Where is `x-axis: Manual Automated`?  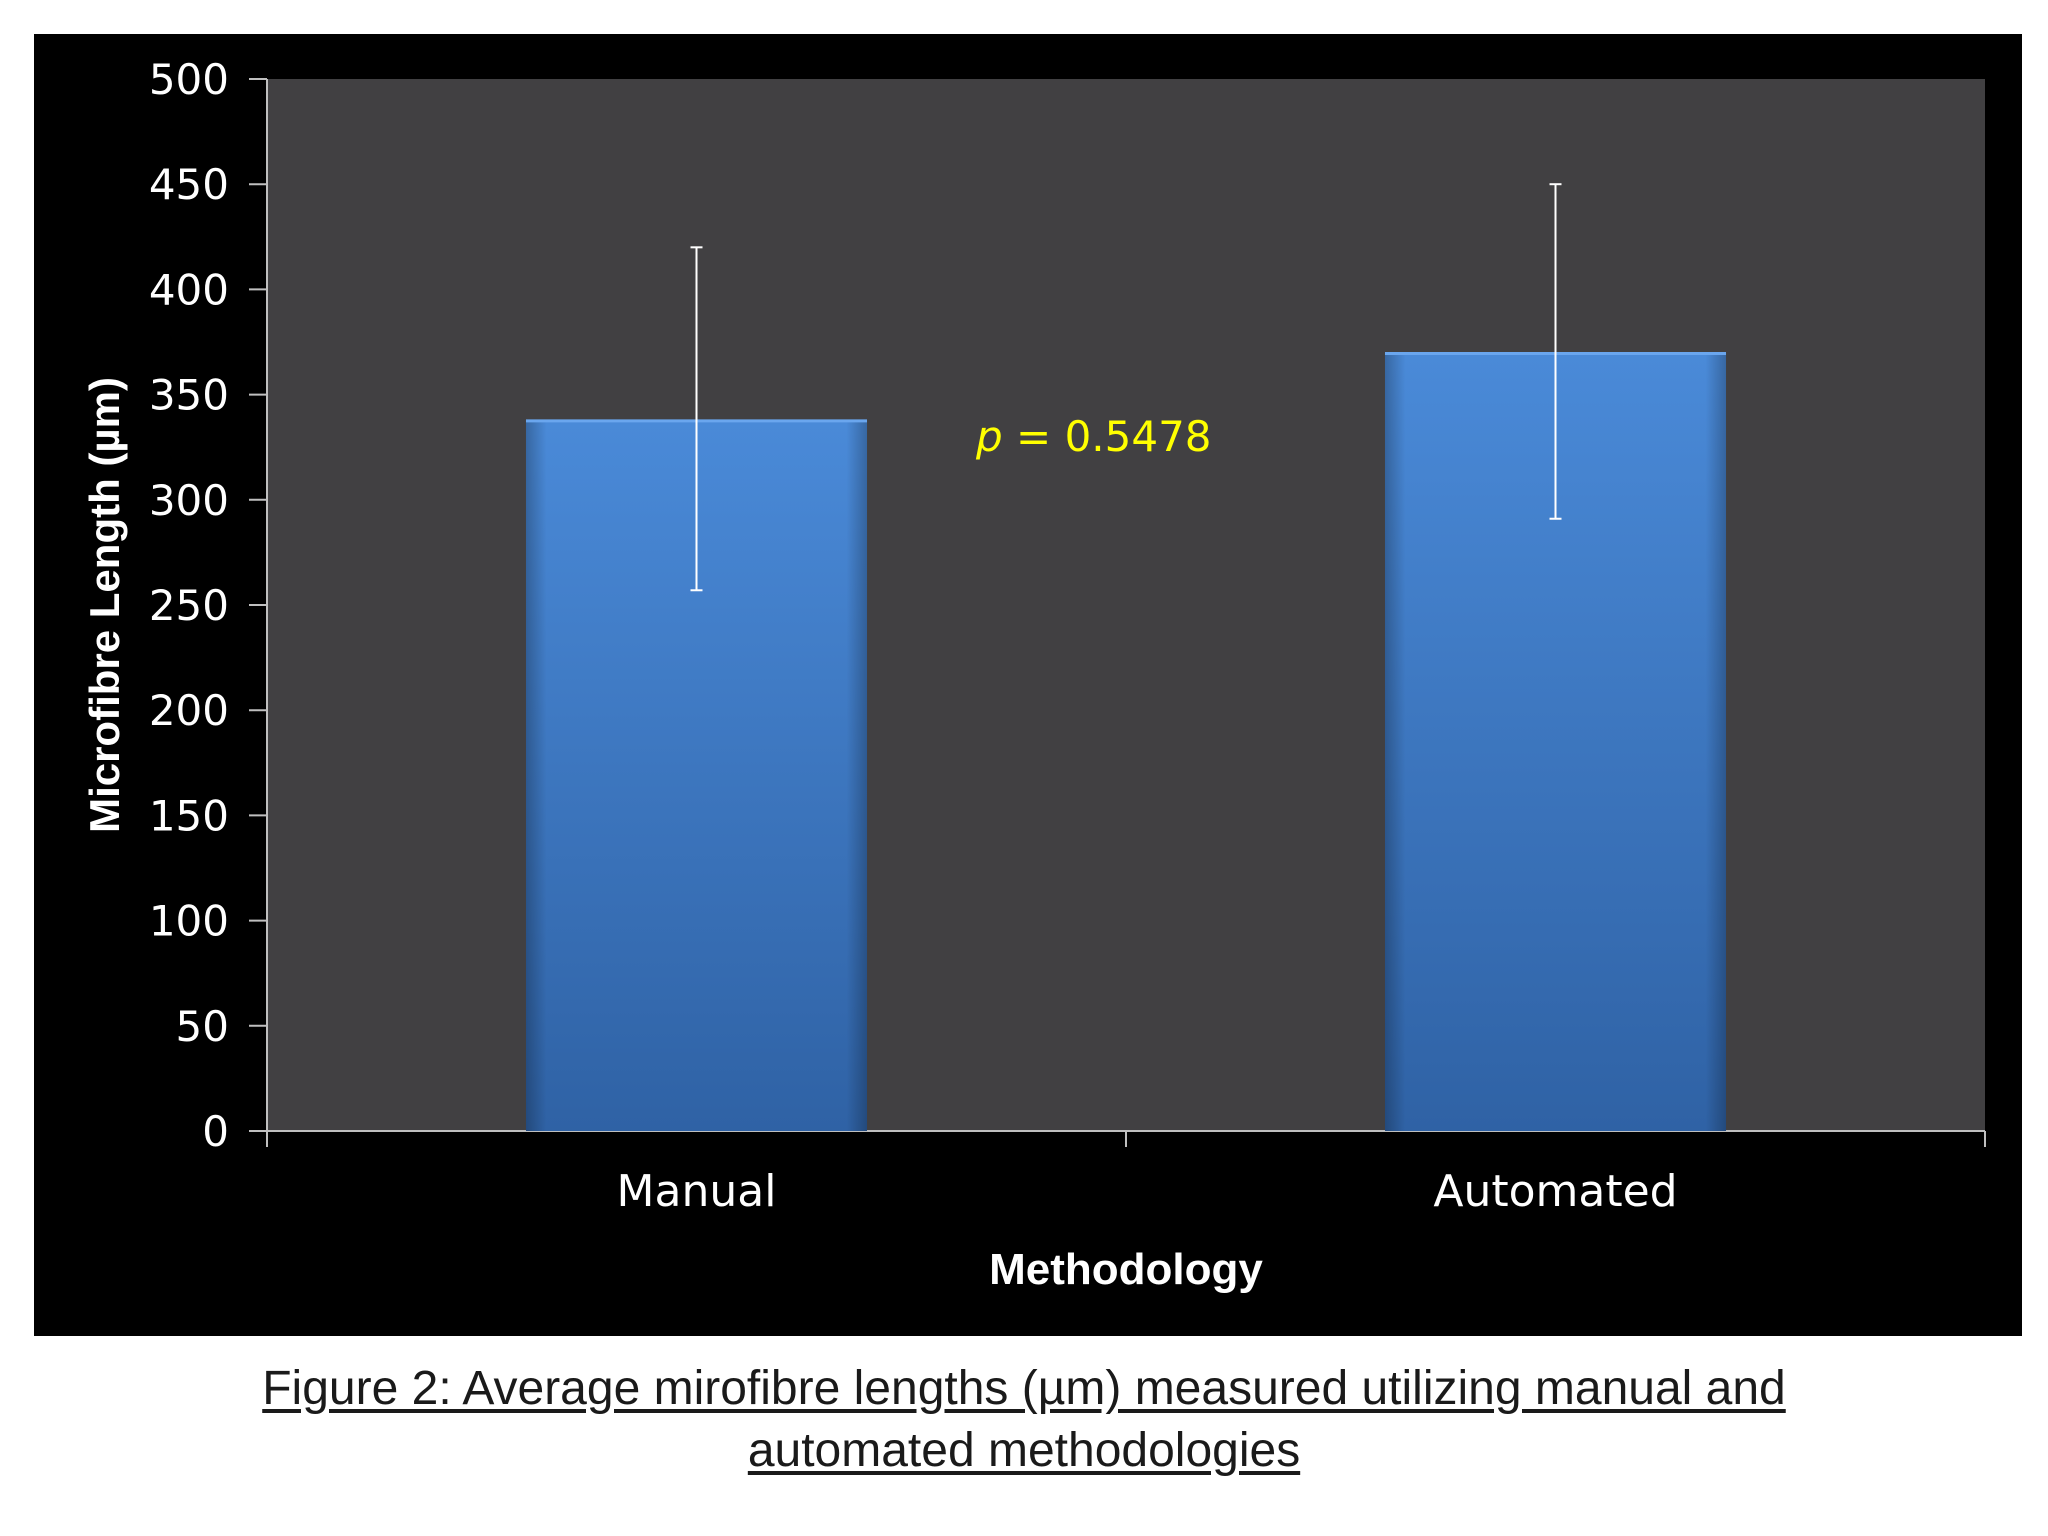 x-axis: Manual Automated is located at coordinates (1126, 1173).